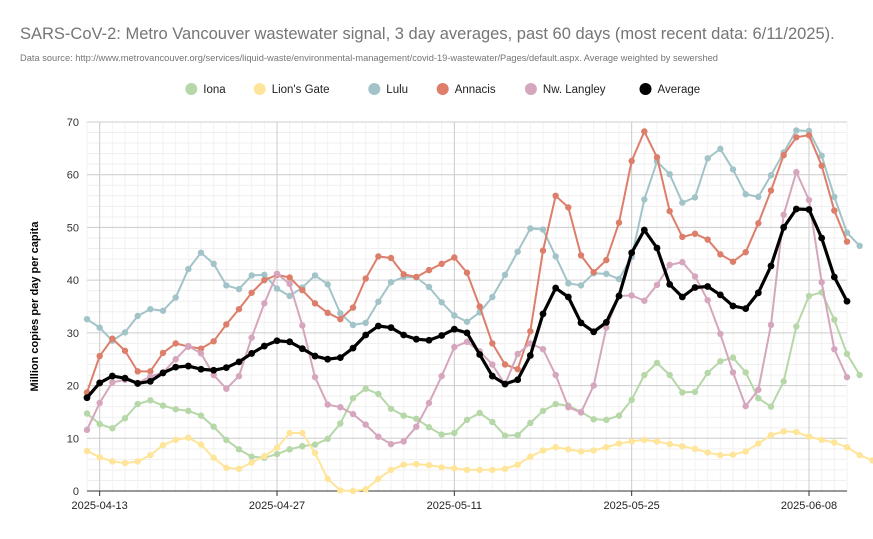 The height and width of the screenshot is (539, 873). I want to click on y-tick-label: 30, so click(73, 334).